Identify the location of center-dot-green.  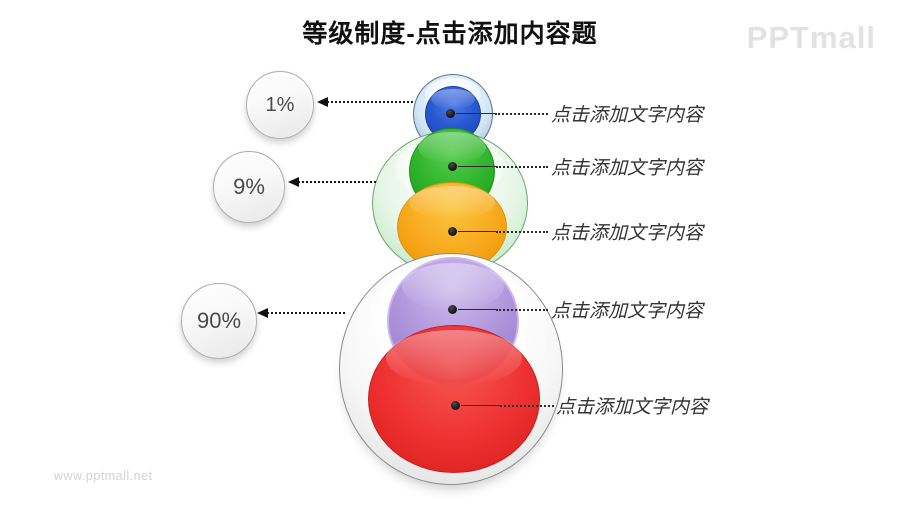
(452, 166).